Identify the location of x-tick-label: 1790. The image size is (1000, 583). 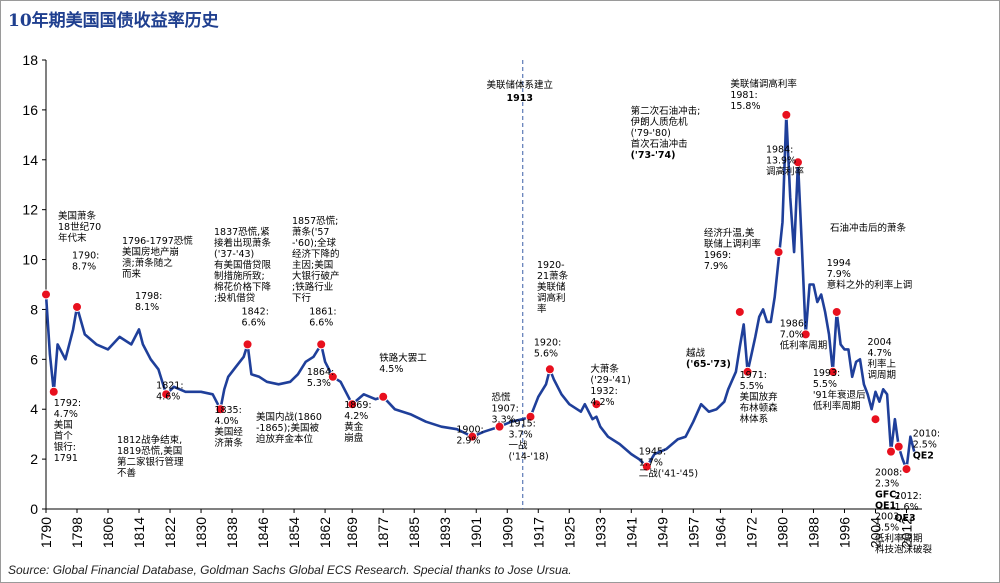
(46, 532).